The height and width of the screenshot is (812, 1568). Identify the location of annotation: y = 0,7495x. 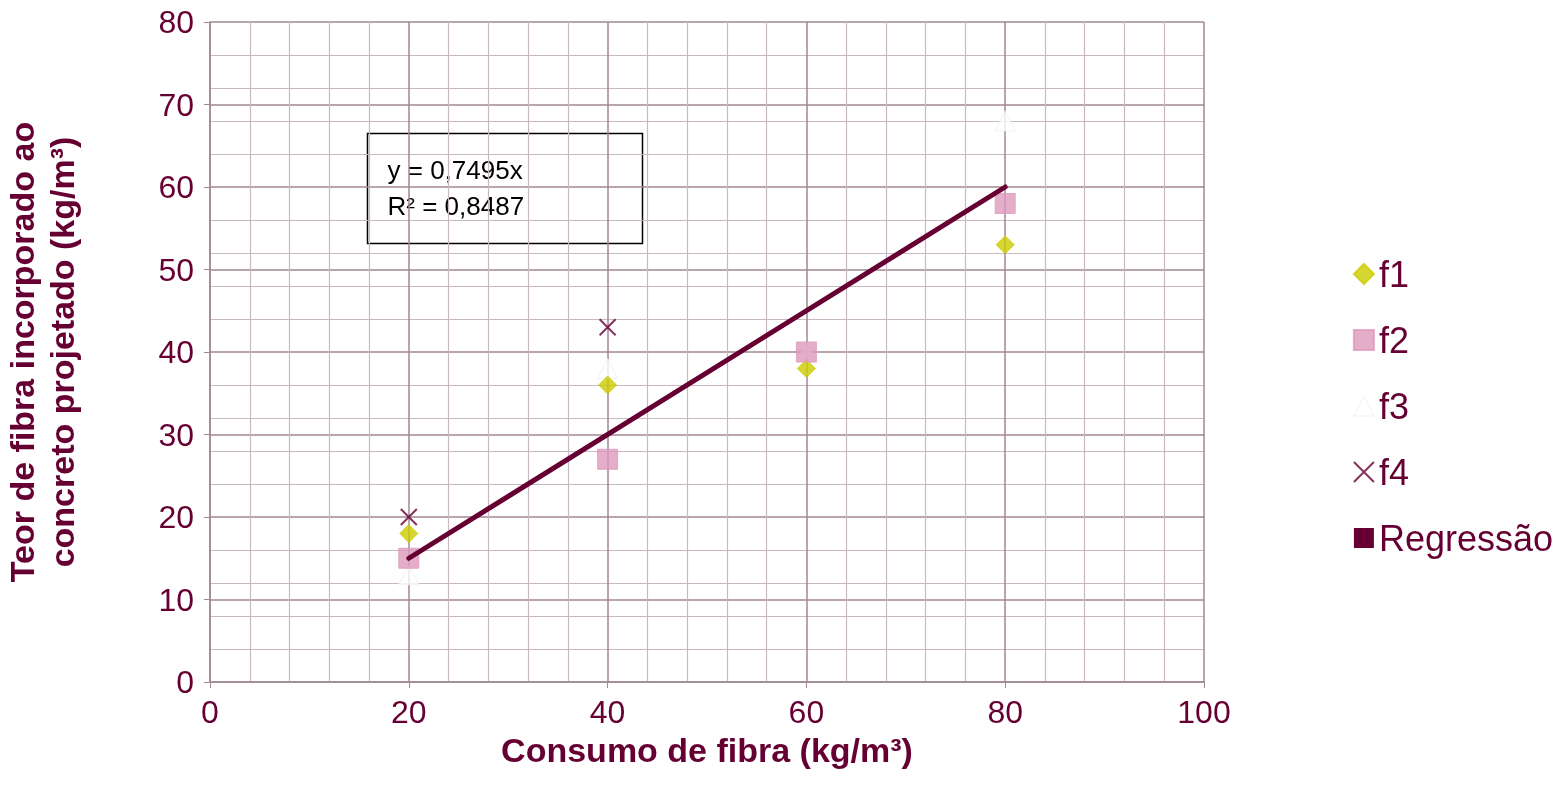
(455, 169).